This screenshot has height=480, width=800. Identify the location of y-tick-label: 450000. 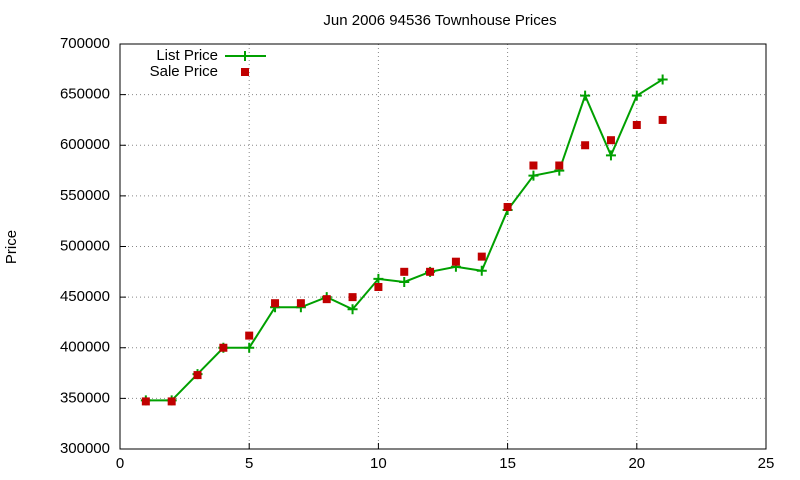
(85, 296).